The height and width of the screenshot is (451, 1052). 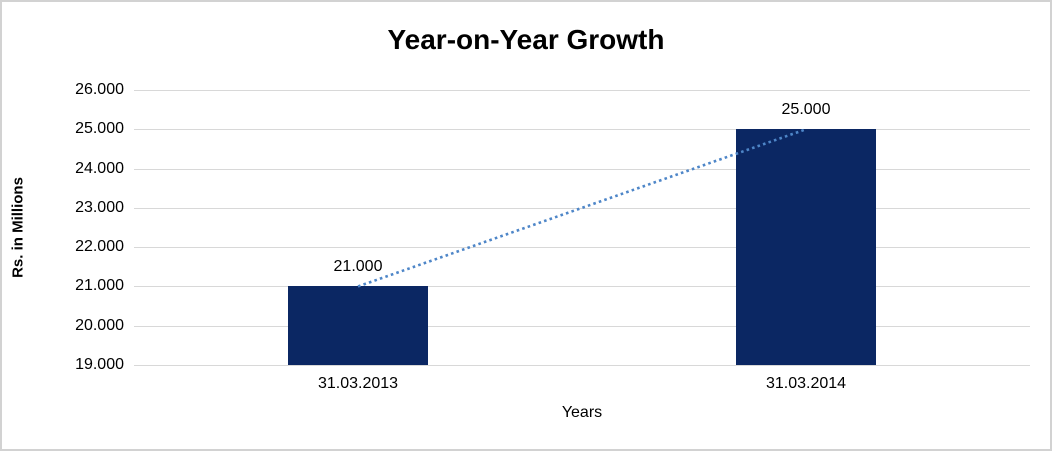 I want to click on y-tick-label: 24.000, so click(x=99, y=168).